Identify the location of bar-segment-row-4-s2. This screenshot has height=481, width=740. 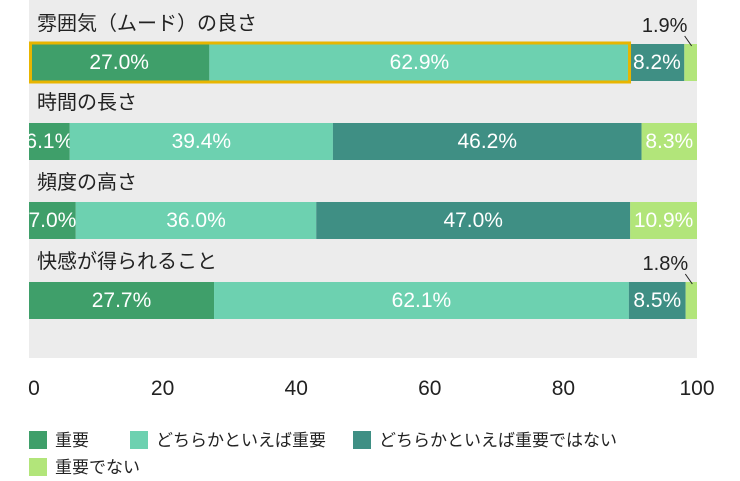
(421, 300).